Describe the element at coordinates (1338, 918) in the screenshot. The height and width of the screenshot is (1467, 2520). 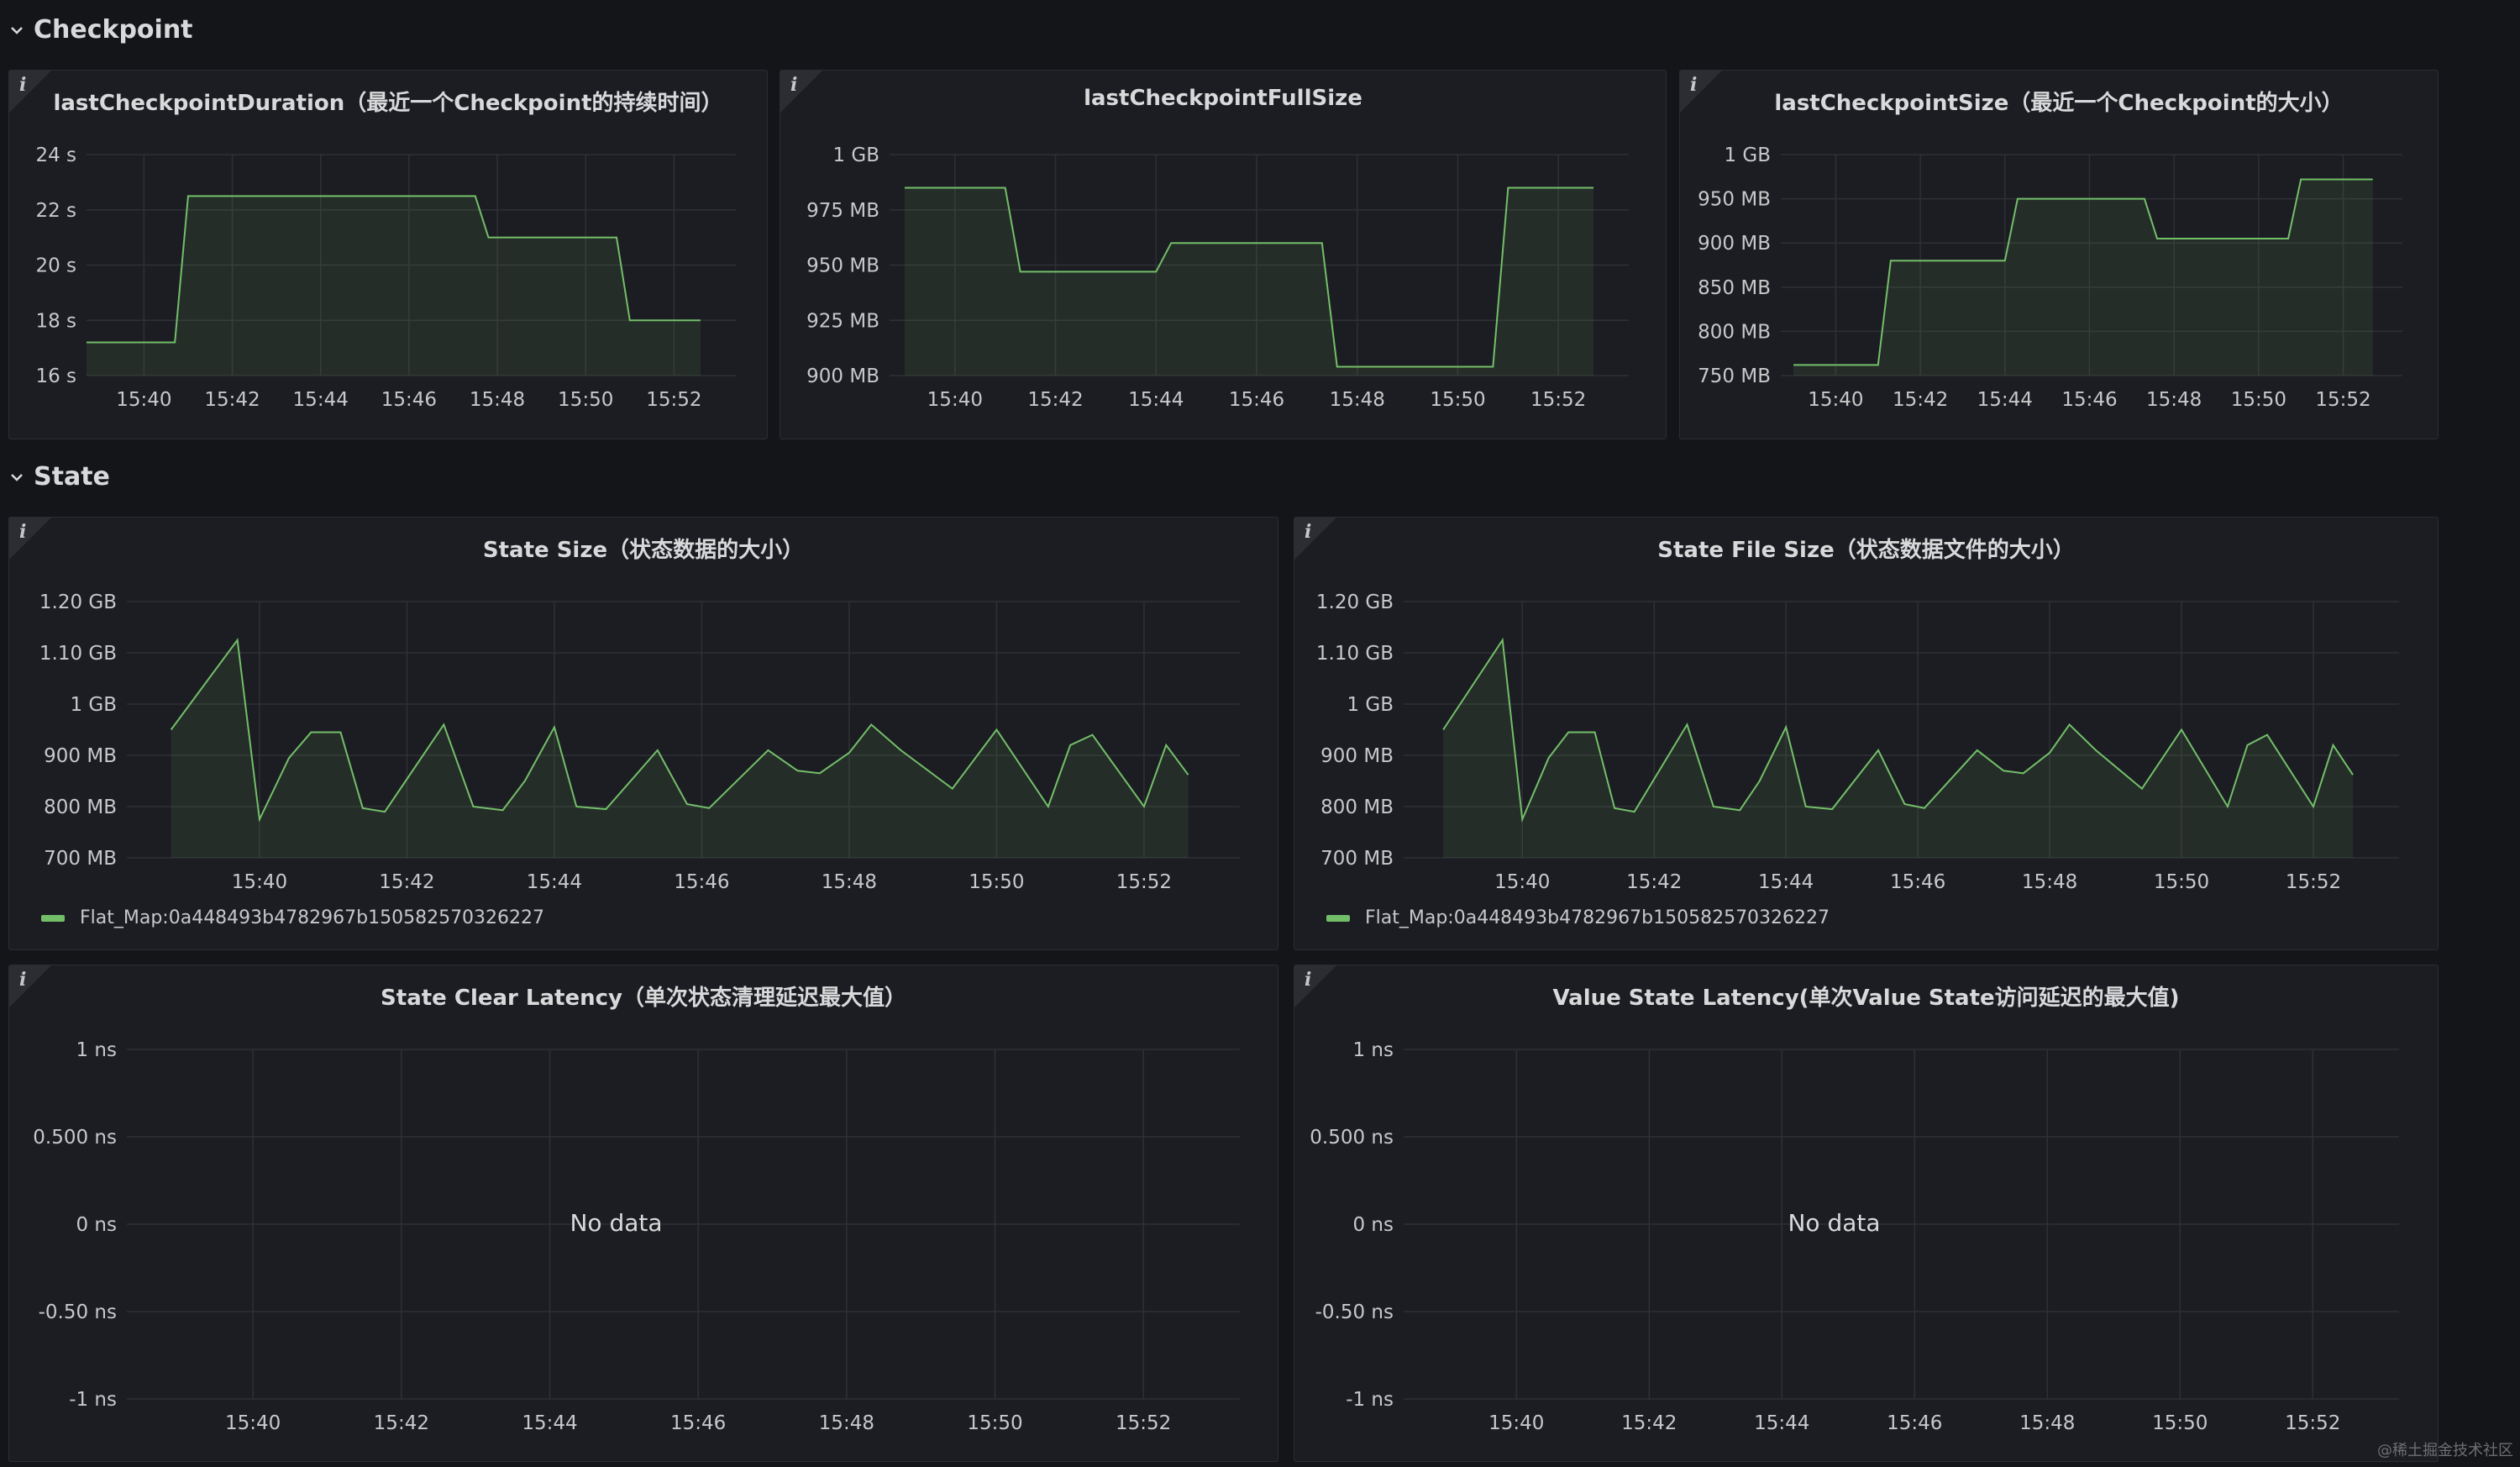
I see `legend-swatch` at that location.